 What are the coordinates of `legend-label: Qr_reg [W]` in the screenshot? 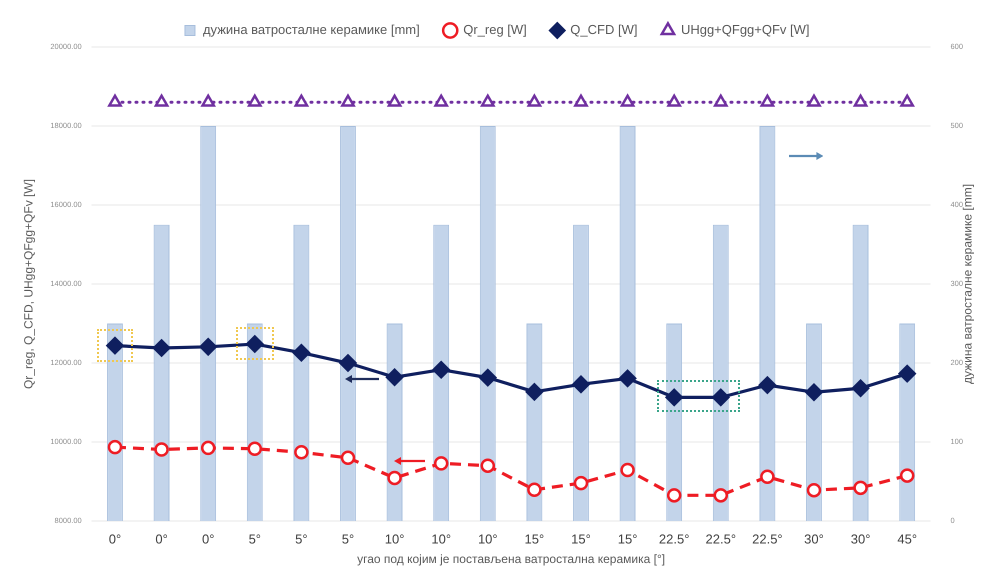 It's located at (495, 30).